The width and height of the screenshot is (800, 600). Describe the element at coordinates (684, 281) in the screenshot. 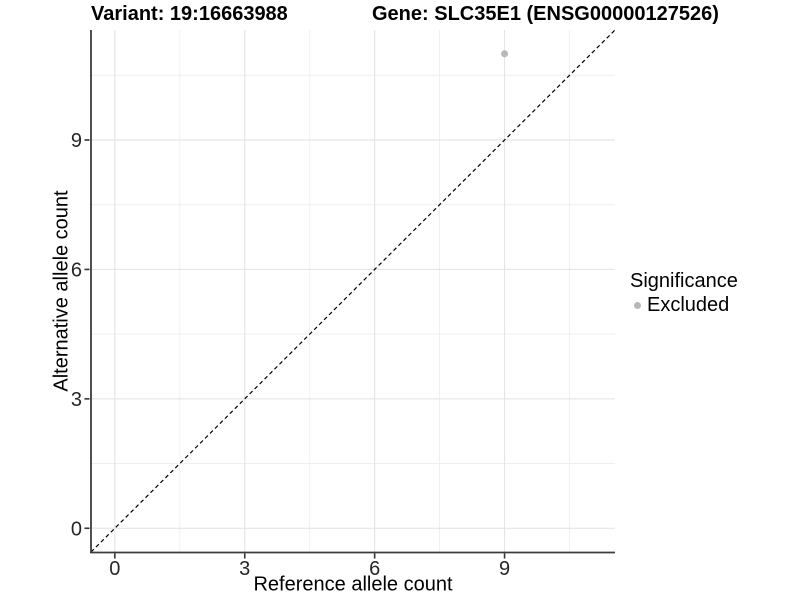

I see `legend-title: Significance` at that location.